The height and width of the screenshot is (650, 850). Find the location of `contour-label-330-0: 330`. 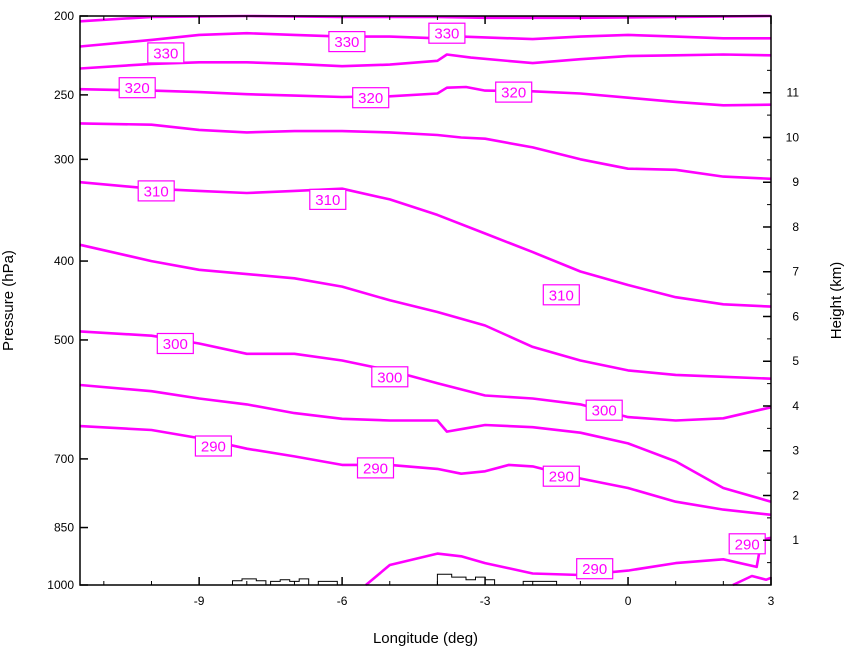

contour-label-330-0: 330 is located at coordinates (166, 53).